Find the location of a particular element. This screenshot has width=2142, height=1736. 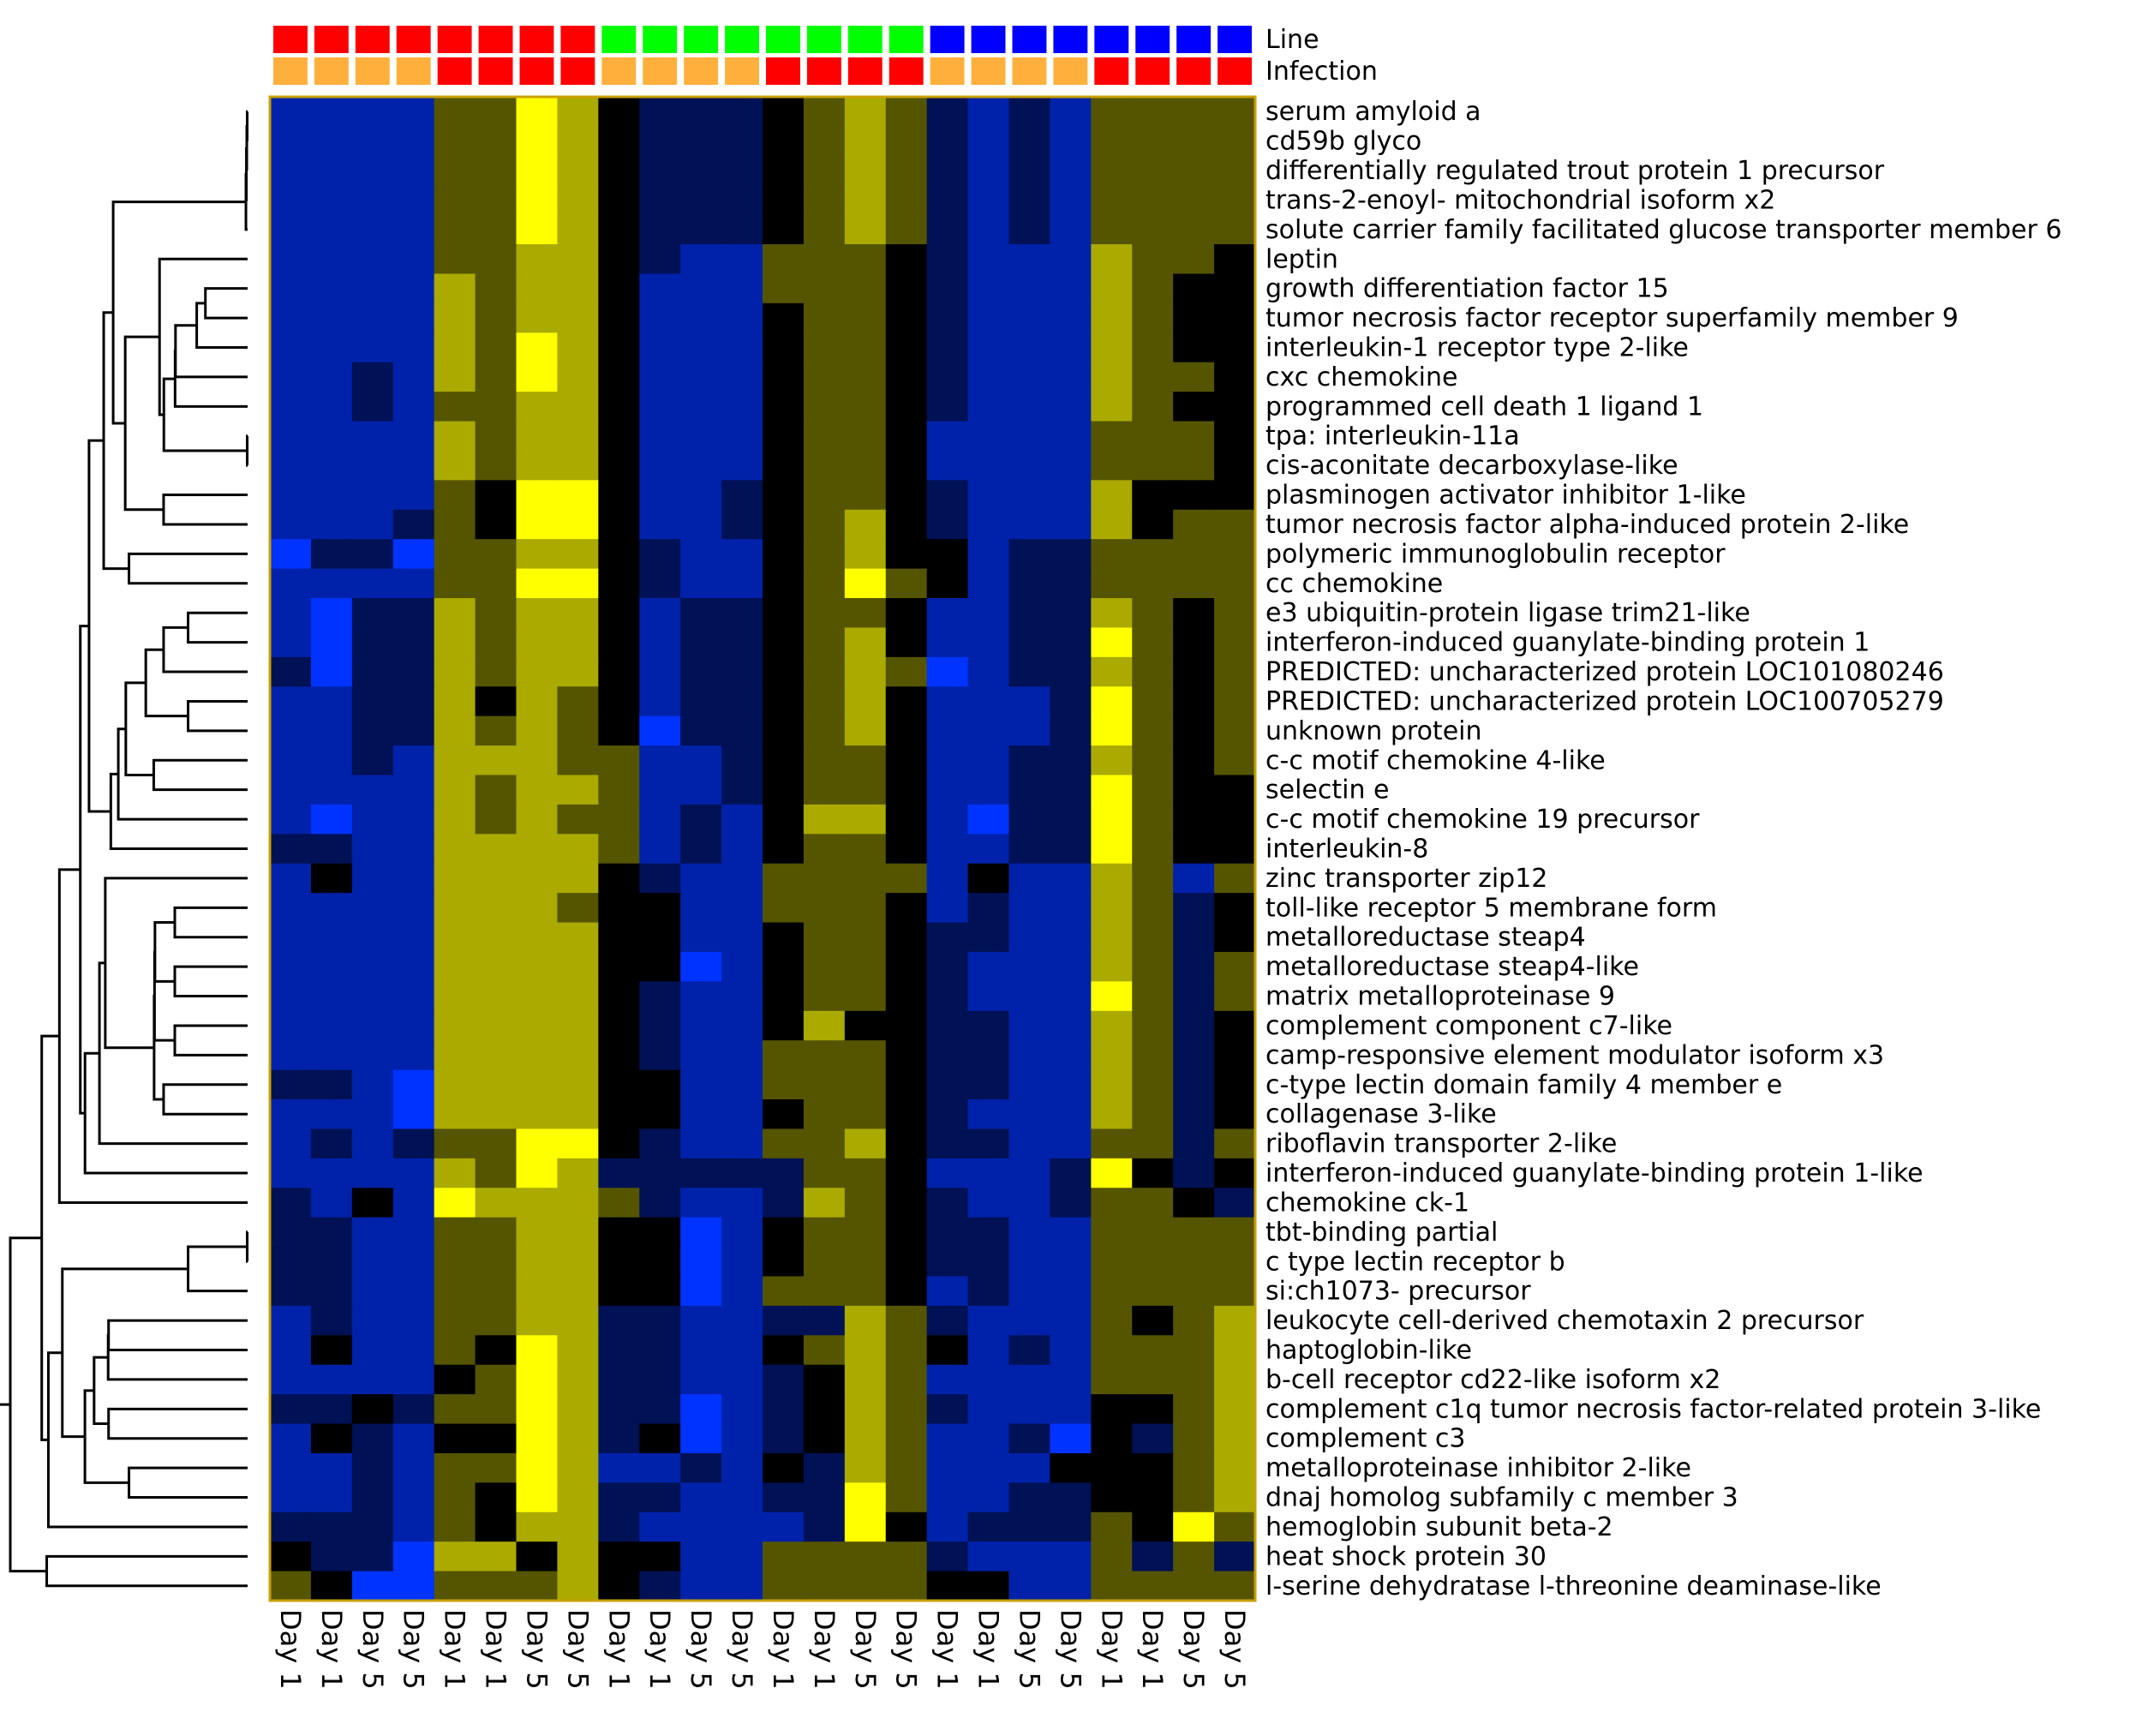

row-label: leptin is located at coordinates (1301, 259).